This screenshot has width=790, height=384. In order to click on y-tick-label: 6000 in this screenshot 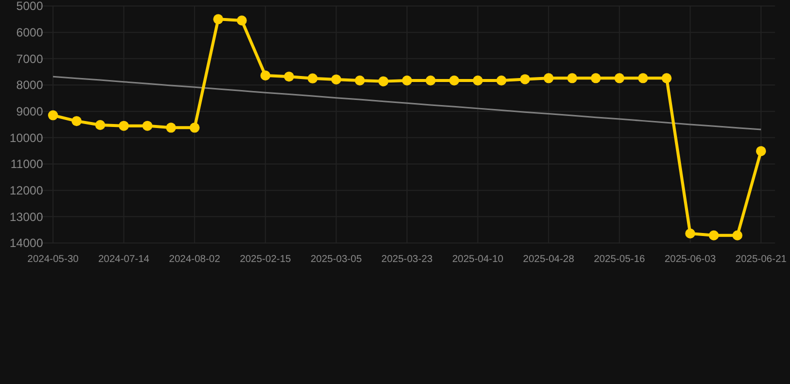, I will do `click(30, 33)`.